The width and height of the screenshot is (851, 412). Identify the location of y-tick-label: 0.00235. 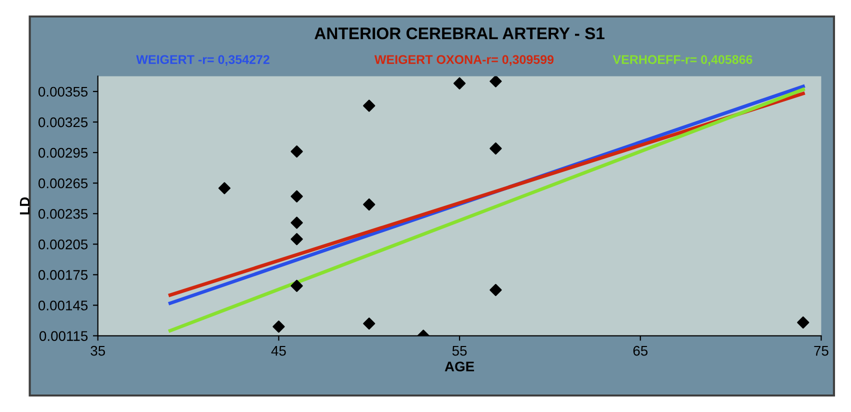
(63, 213).